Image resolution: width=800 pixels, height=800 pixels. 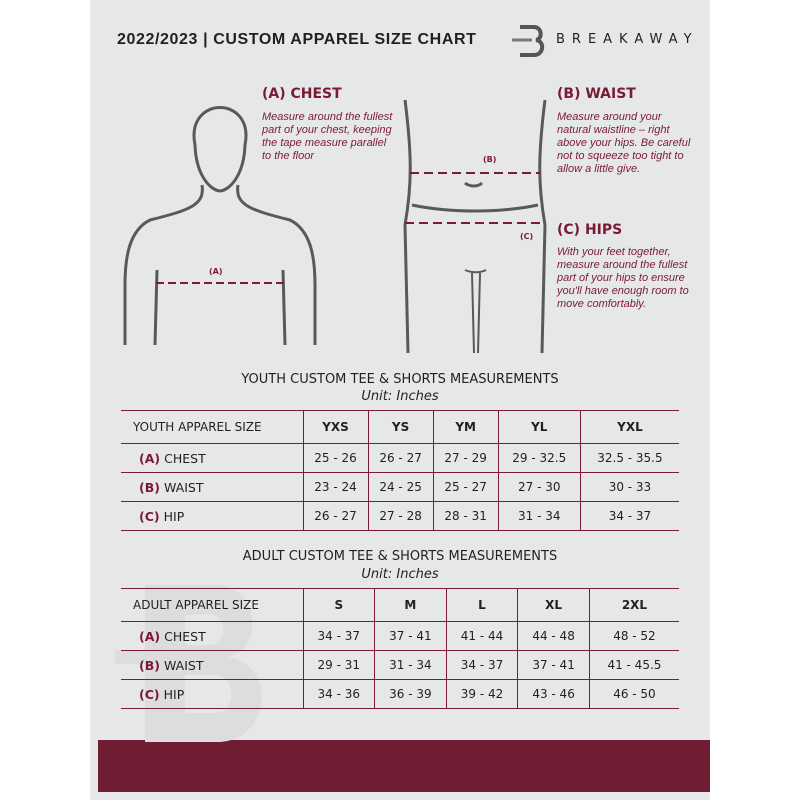 I want to click on size-header: YXS, so click(x=335, y=427).